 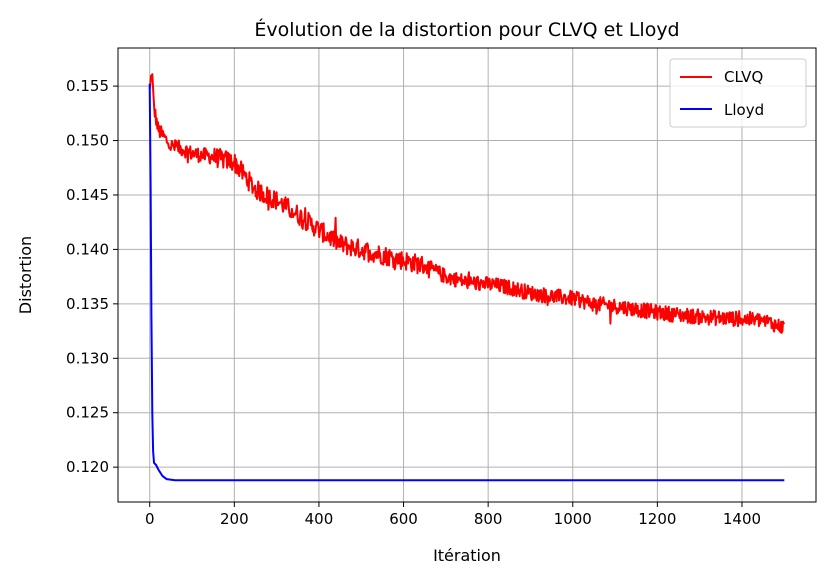 I want to click on y-axis: 0.120 0.125 0.130 0.135 0.140 0.145 0.150 0.155, so click(x=92, y=276).